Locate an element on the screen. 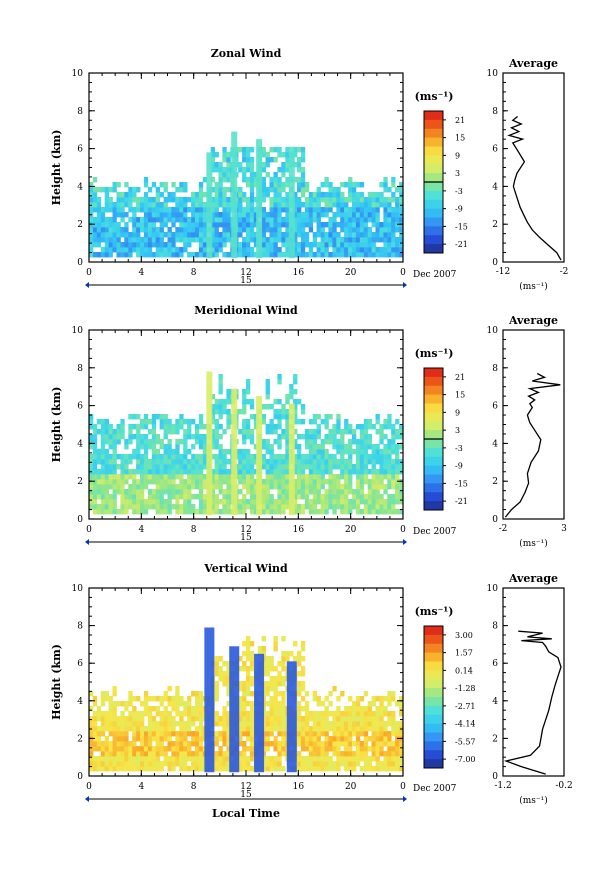 Image resolution: width=616 pixels, height=873 pixels. y-tick-label: 2 is located at coordinates (80, 739).